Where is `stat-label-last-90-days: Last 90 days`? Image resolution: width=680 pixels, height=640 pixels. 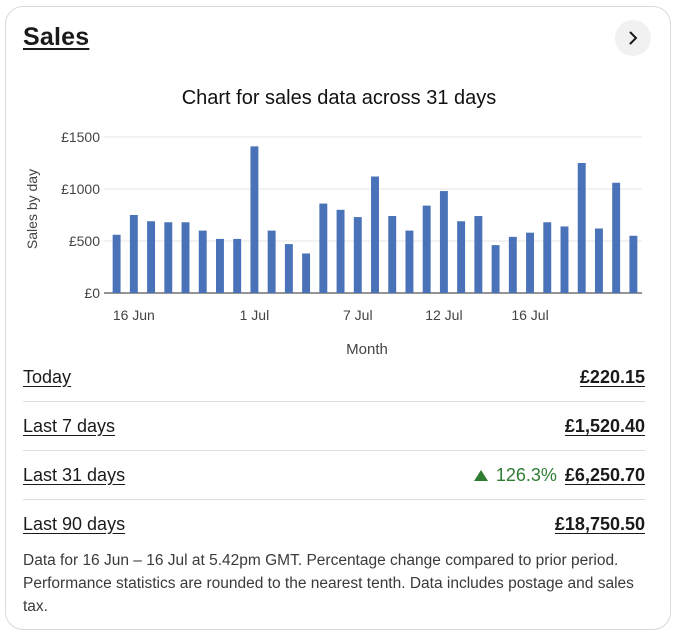
stat-label-last-90-days: Last 90 days is located at coordinates (74, 523).